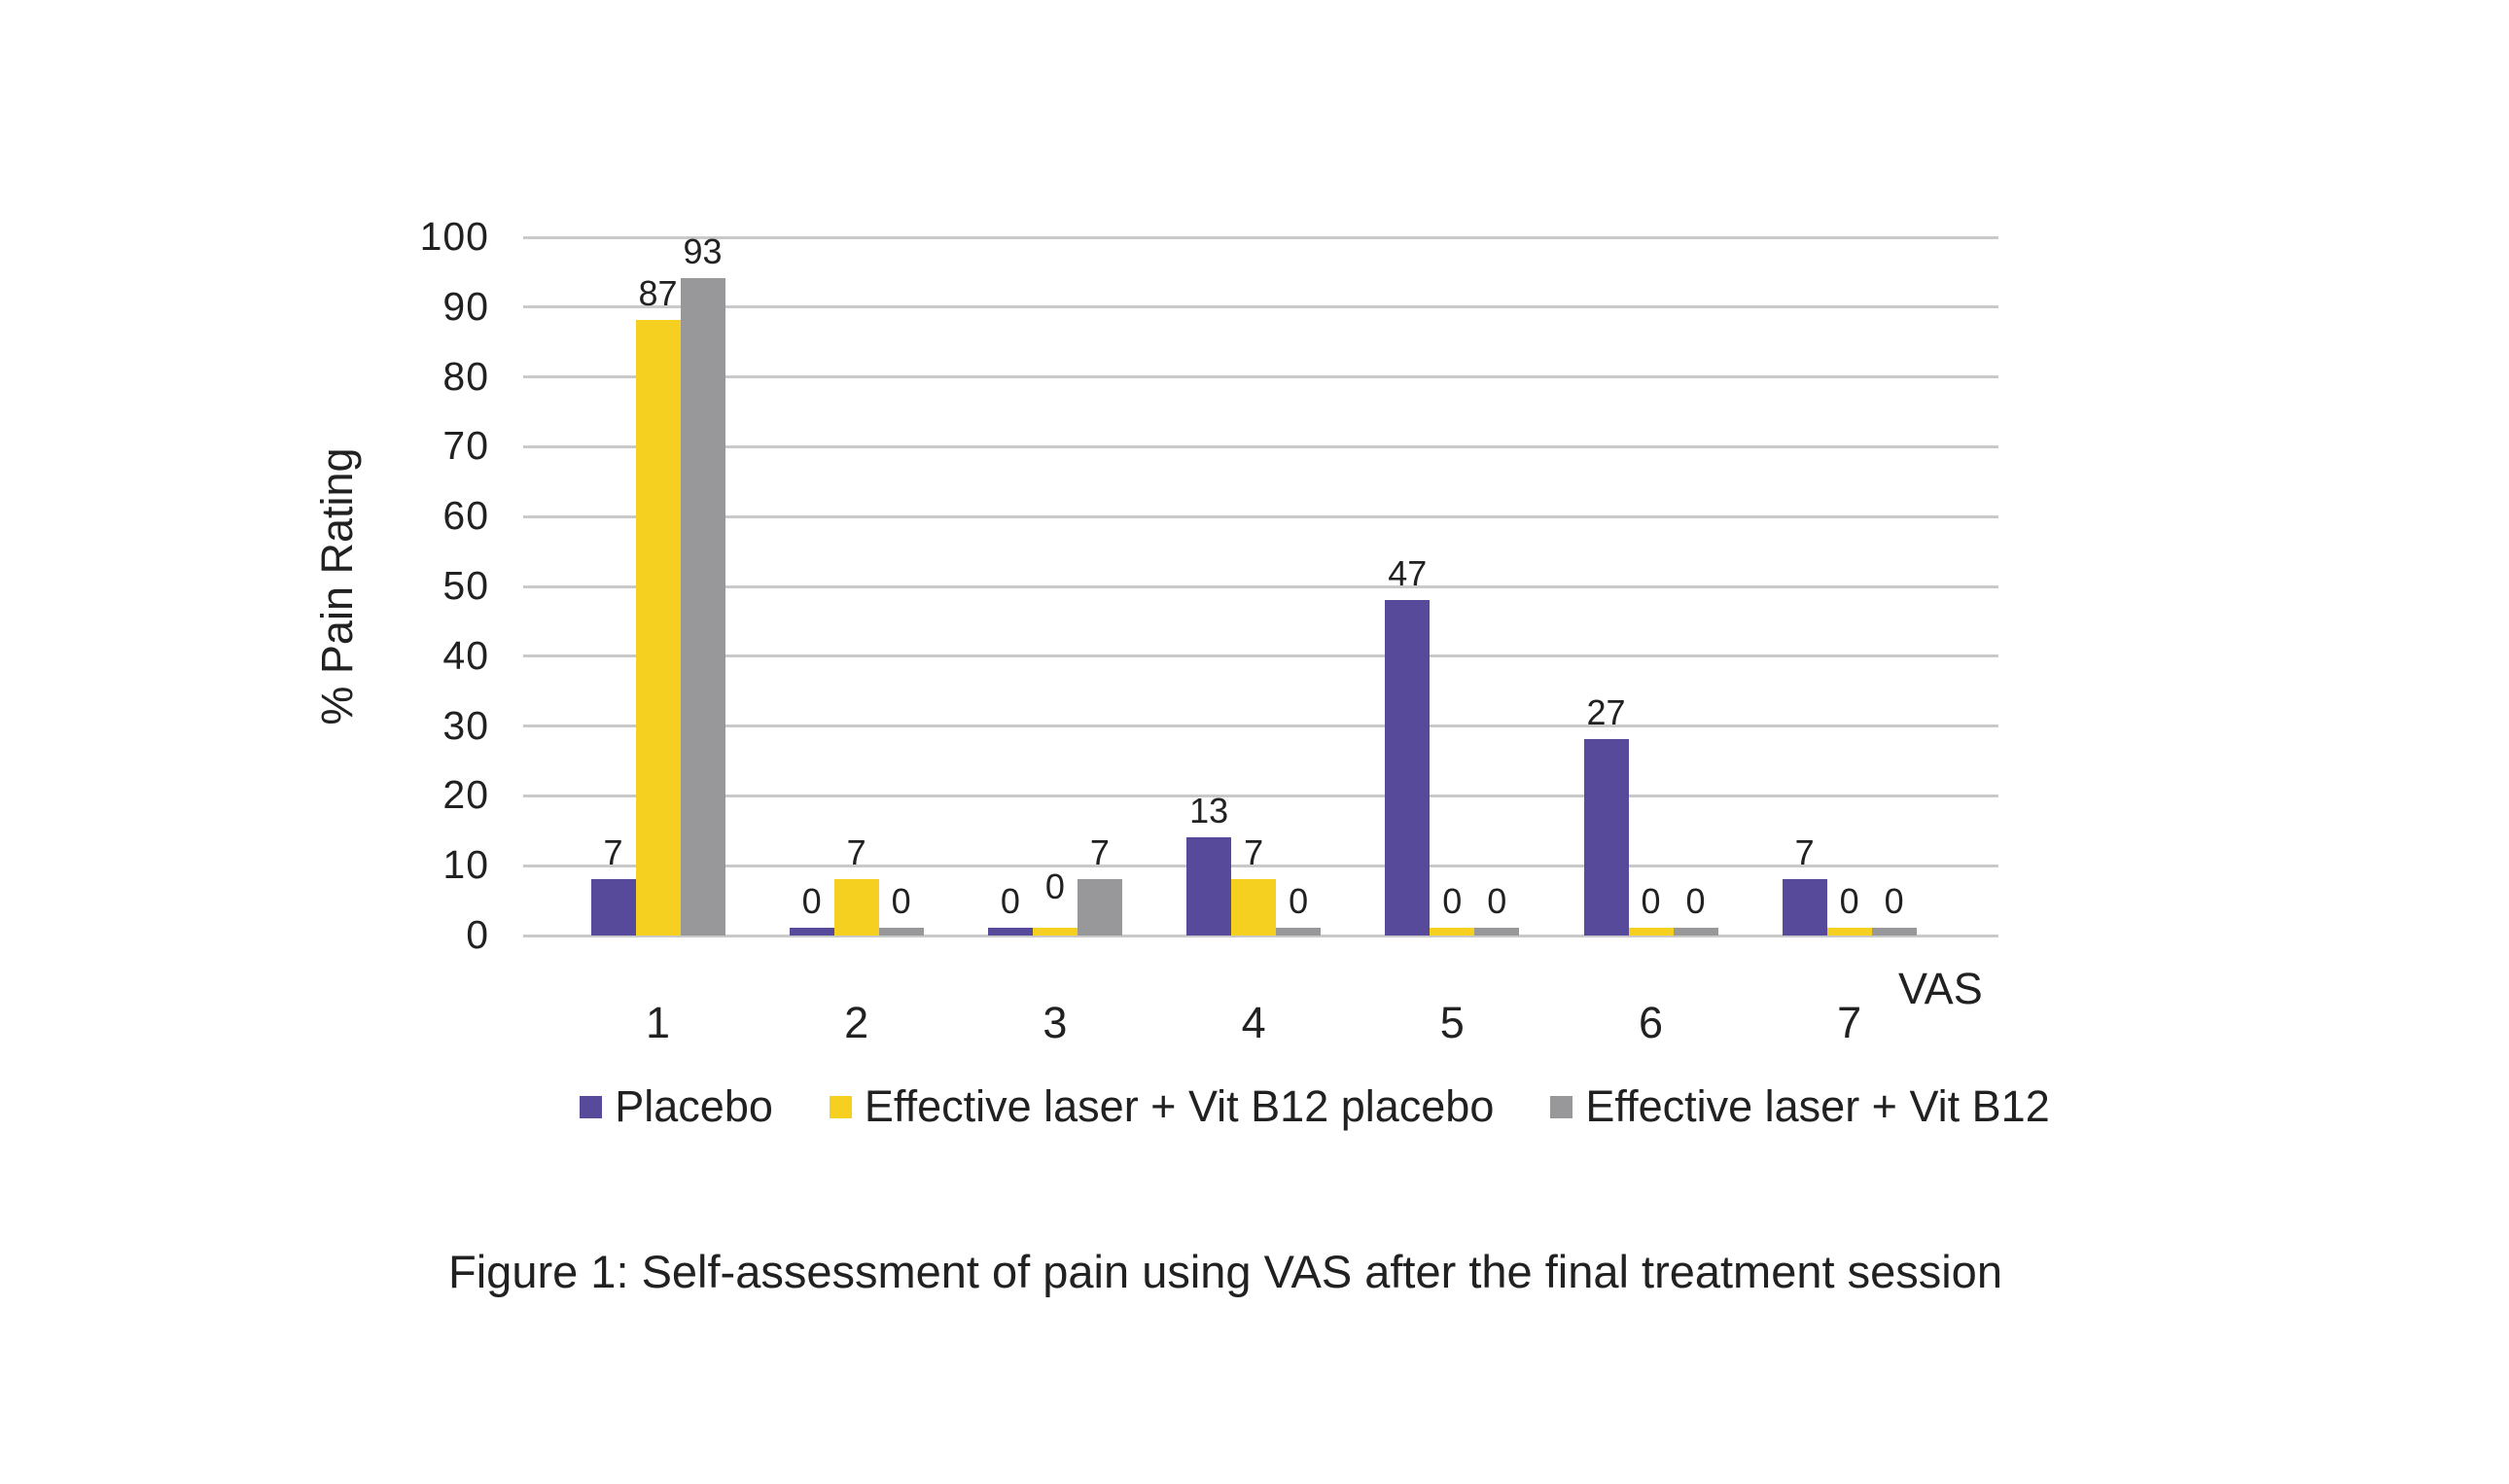 The width and height of the screenshot is (2509, 1484). Describe the element at coordinates (703, 252) in the screenshot. I see `bar-value-label: 93` at that location.